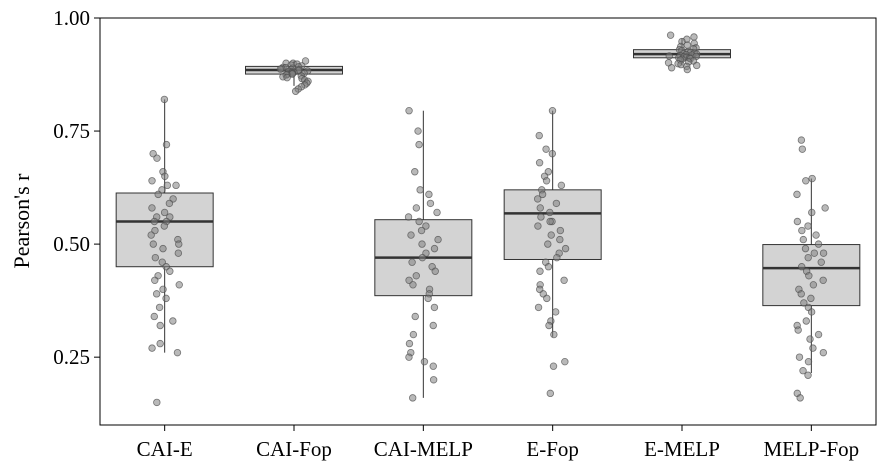 This screenshot has height=462, width=880. I want to click on points-cai-fop, so click(294, 76).